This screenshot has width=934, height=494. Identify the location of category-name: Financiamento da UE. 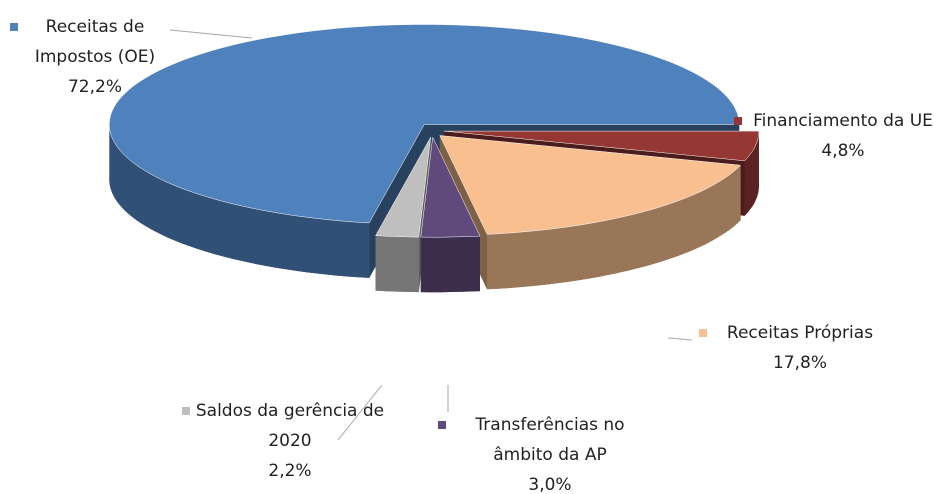
(843, 121).